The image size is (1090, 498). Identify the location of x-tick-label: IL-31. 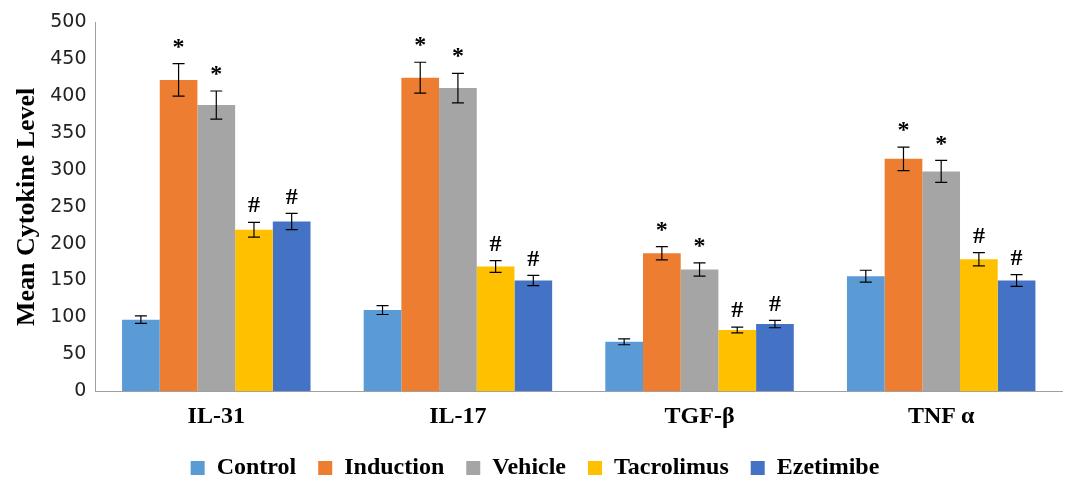
(216, 414).